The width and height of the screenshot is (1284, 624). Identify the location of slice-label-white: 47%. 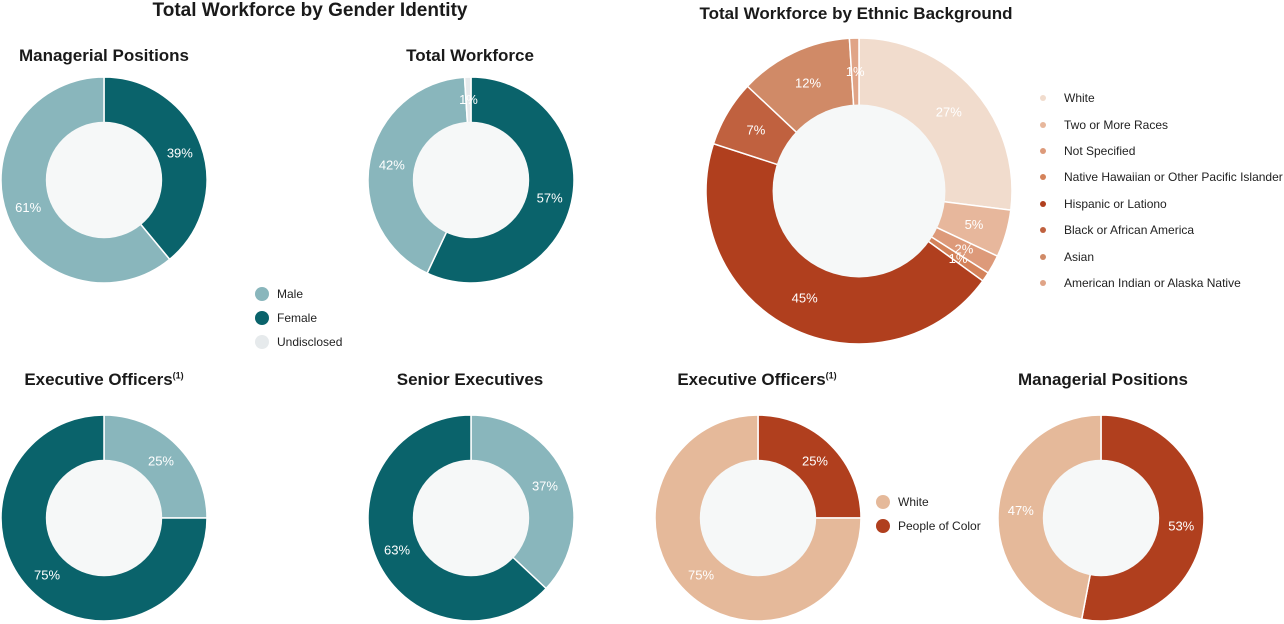
(1021, 510).